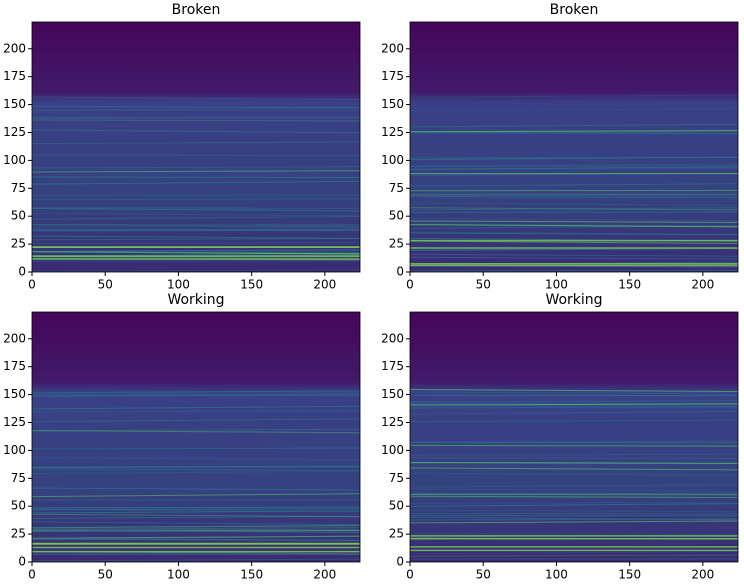 The width and height of the screenshot is (744, 584). I want to click on panel-title: Working, so click(573, 300).